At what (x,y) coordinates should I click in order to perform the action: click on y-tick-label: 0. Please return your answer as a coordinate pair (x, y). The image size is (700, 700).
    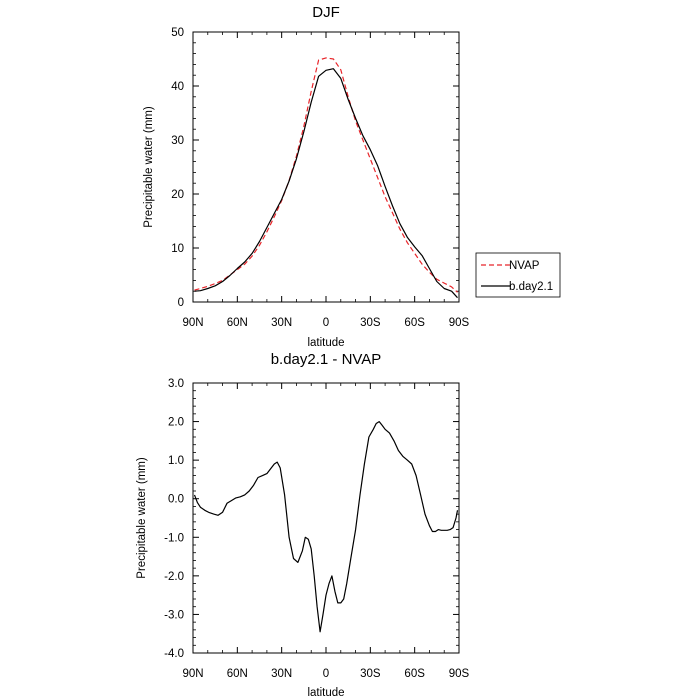
    Looking at the image, I should click on (181, 303).